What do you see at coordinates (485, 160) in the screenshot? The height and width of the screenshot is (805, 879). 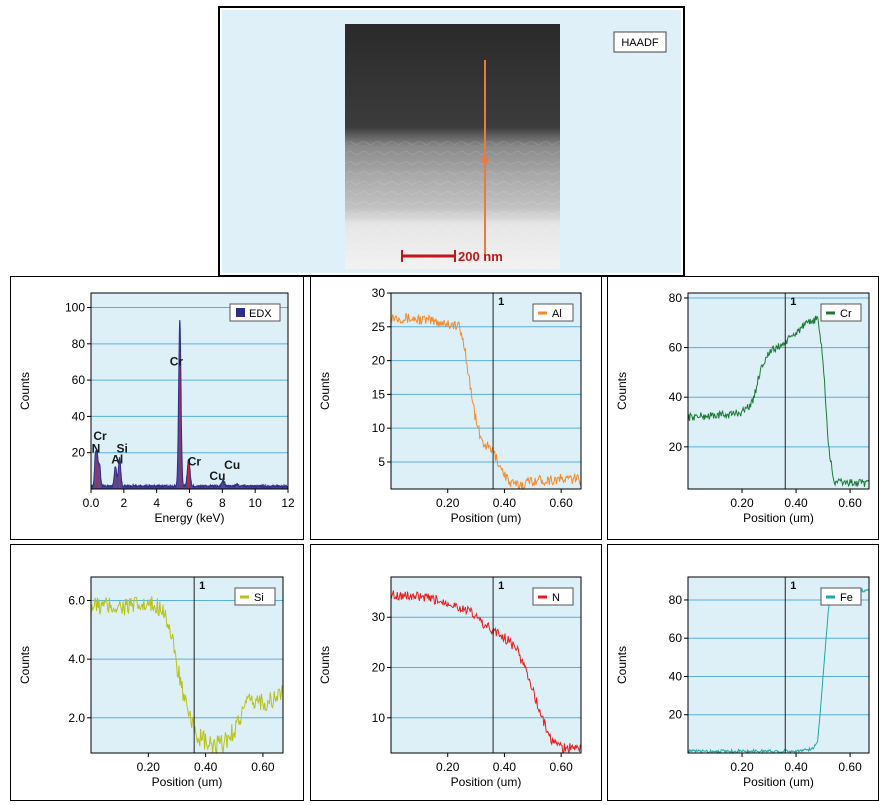 I see `linescan-cursor-marker` at bounding box center [485, 160].